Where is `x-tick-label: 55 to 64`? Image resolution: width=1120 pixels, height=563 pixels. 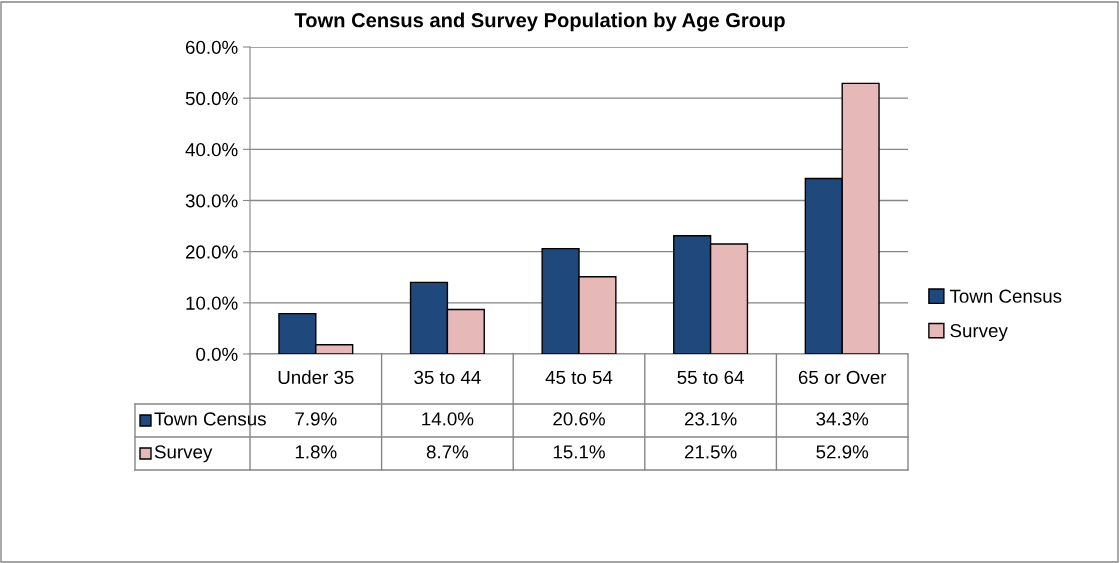
x-tick-label: 55 to 64 is located at coordinates (710, 377).